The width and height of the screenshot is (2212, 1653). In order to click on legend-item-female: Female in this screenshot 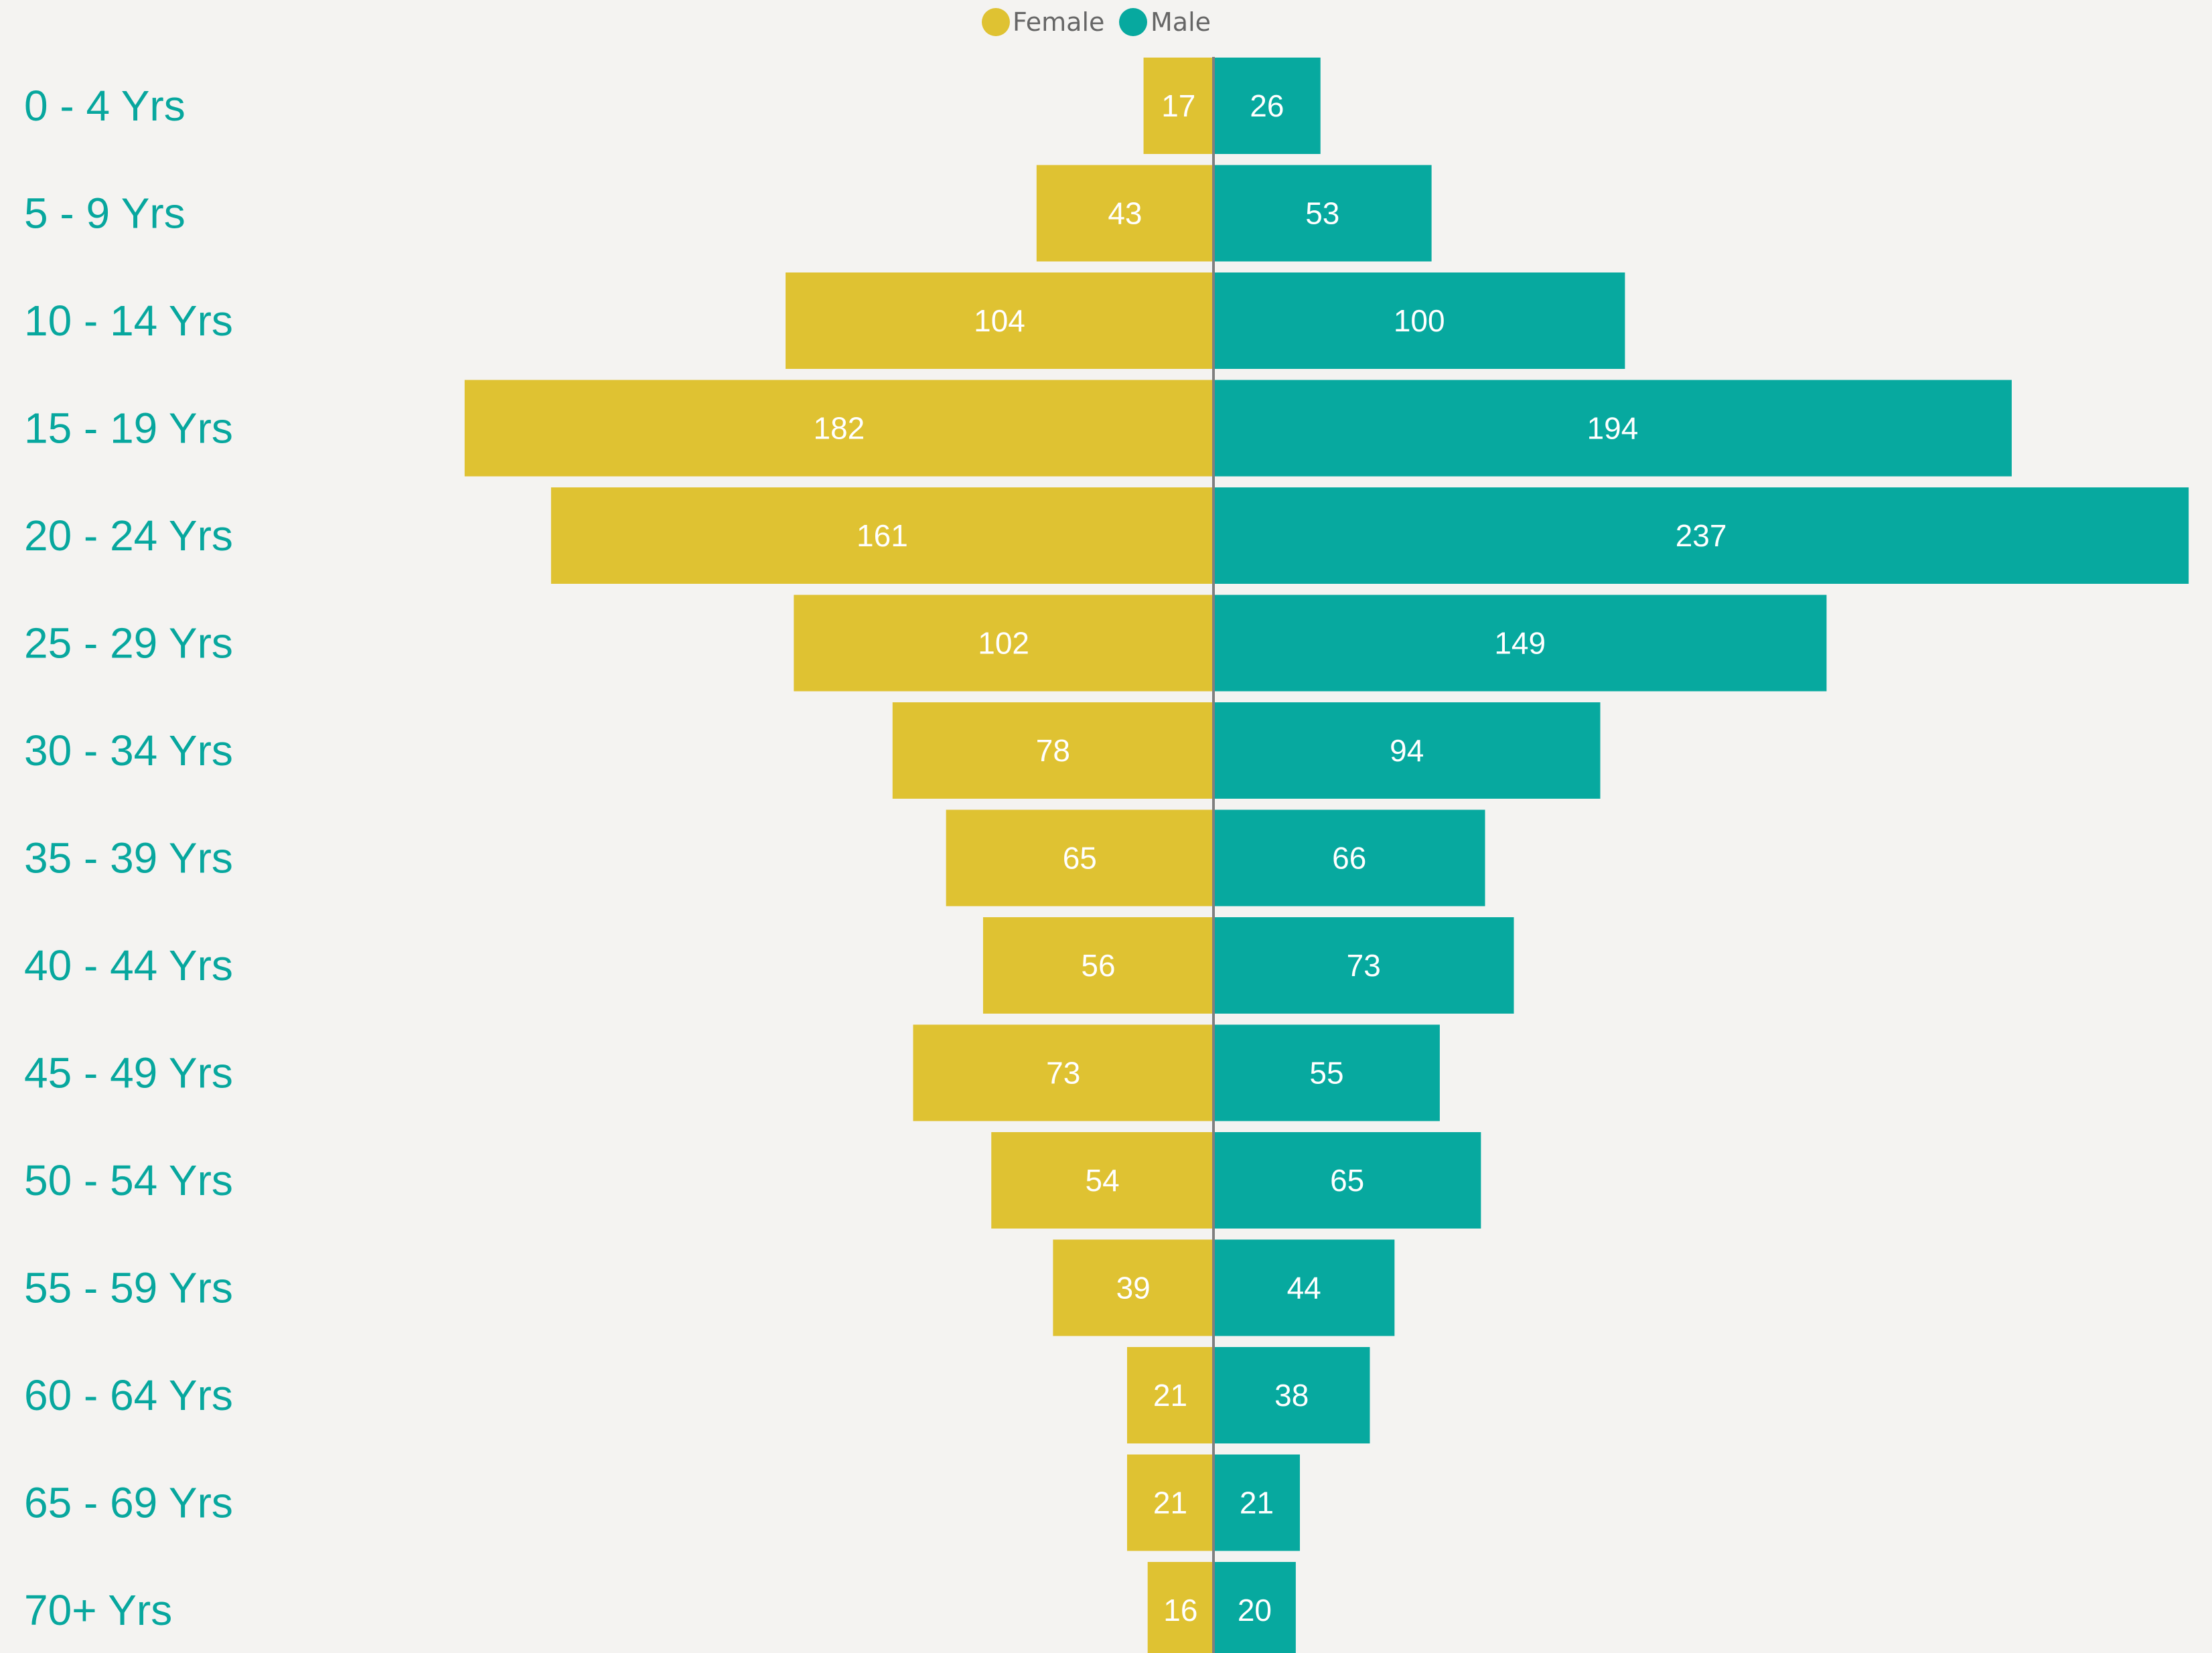, I will do `click(1043, 22)`.